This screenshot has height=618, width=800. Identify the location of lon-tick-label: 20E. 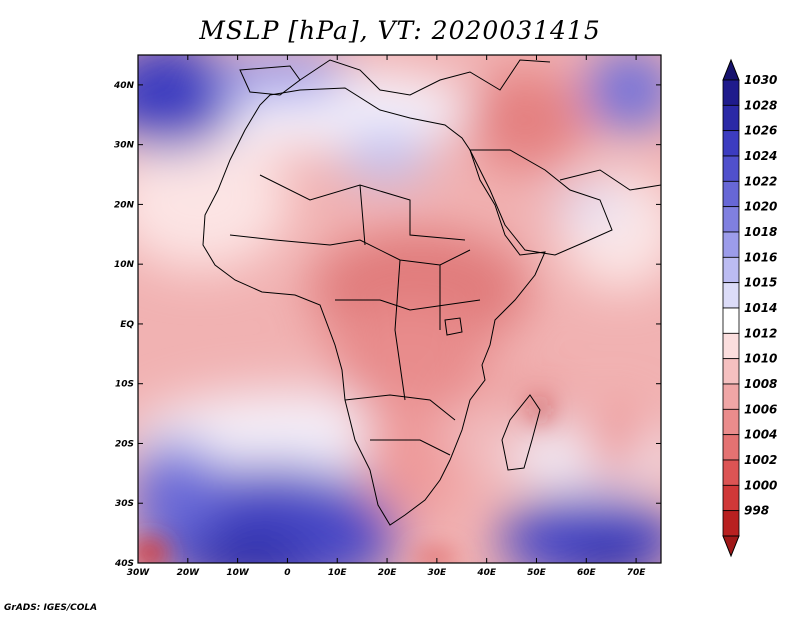
(388, 573).